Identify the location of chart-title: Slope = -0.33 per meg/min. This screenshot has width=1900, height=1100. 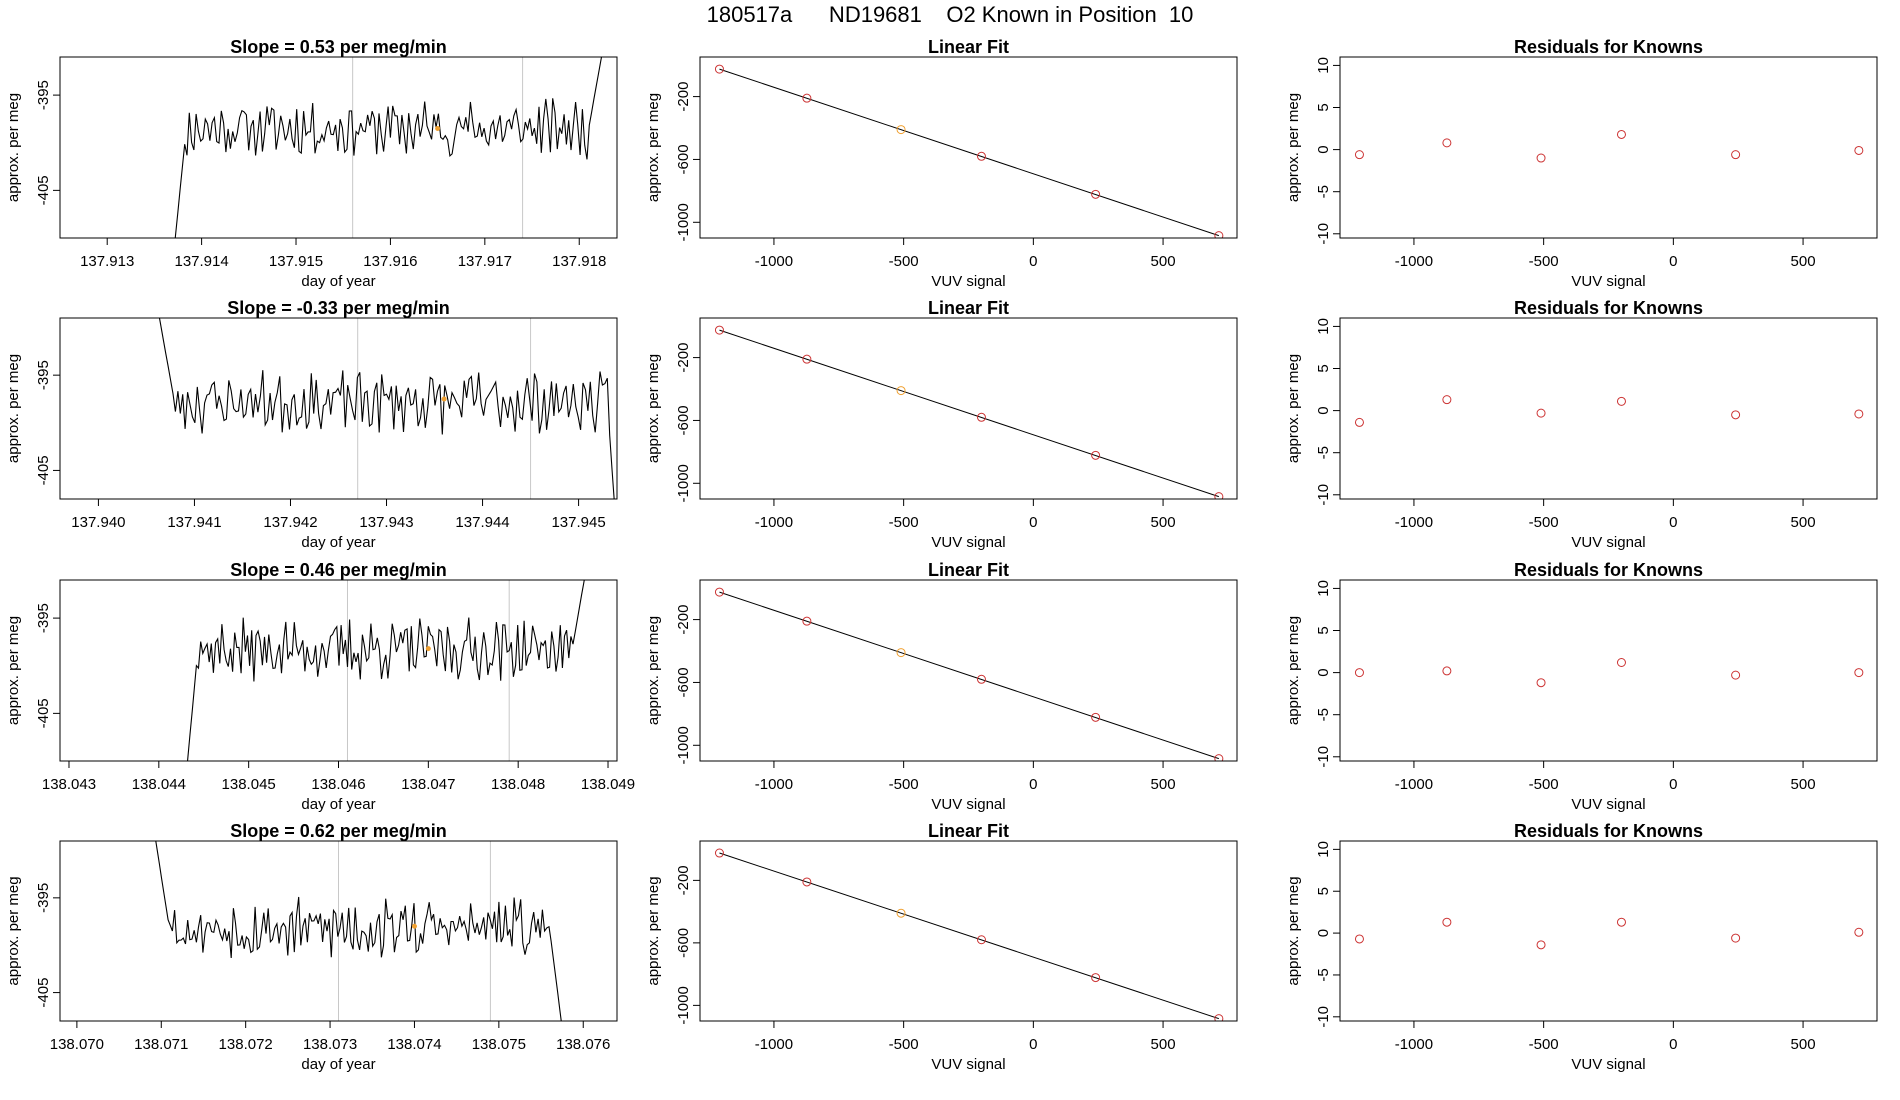
(338, 308).